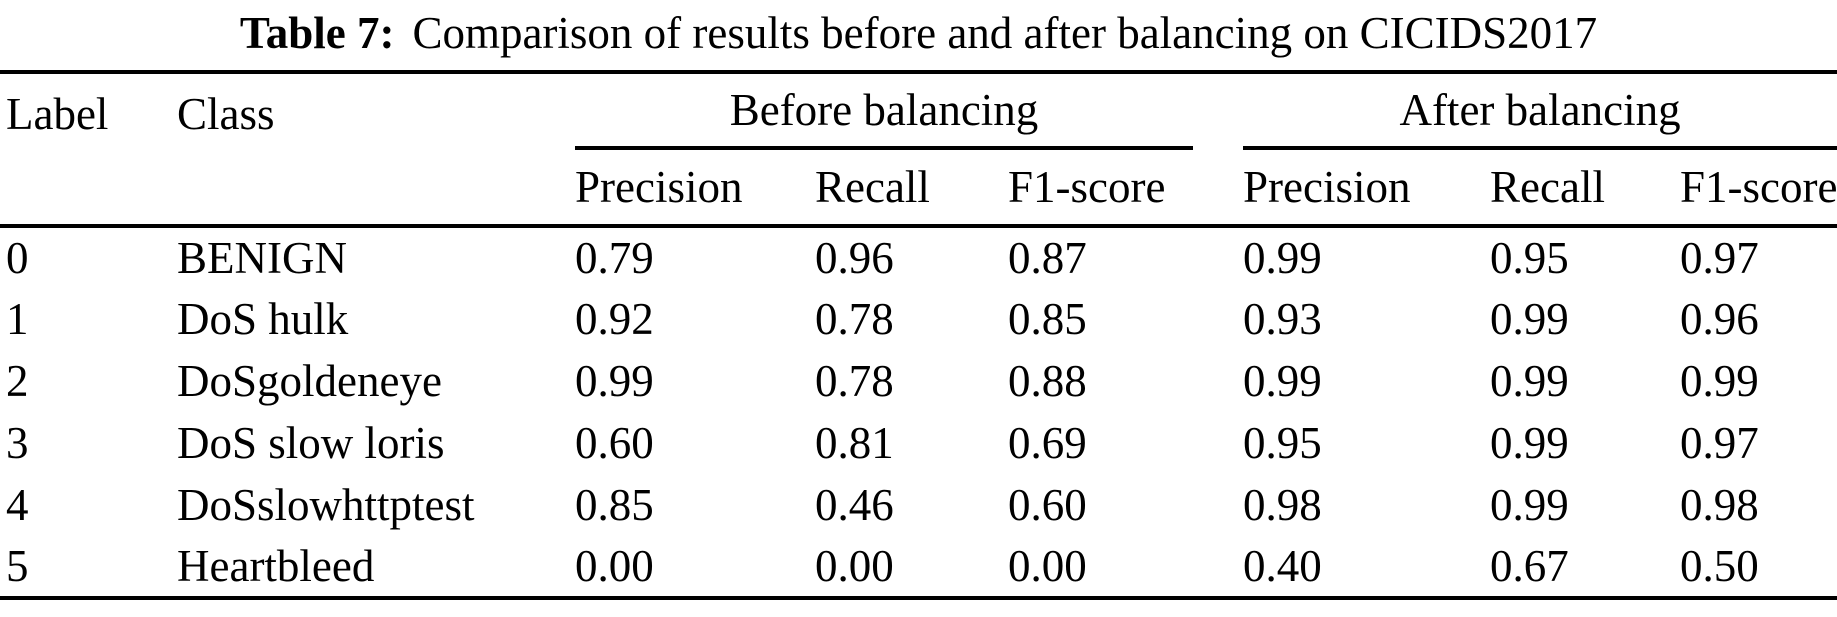 This screenshot has width=1837, height=617. I want to click on table-row: 0 BENIGN 0.79 0.96 0.87 0.99 0.95 0.97, so click(918, 257).